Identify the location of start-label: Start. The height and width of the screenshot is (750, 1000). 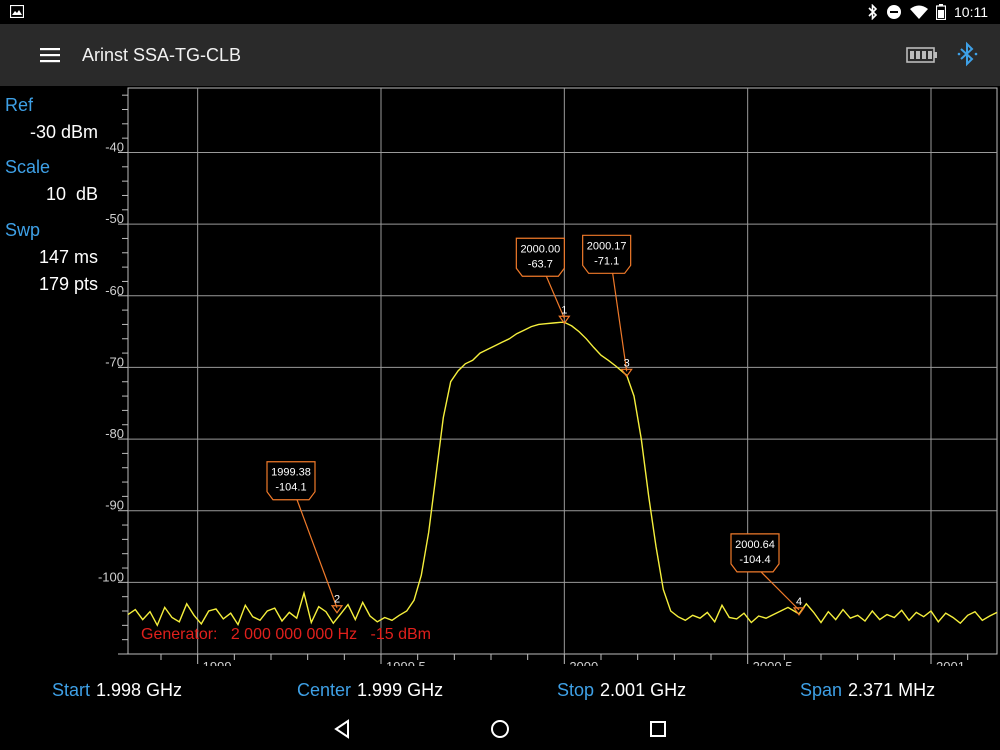
(71, 690).